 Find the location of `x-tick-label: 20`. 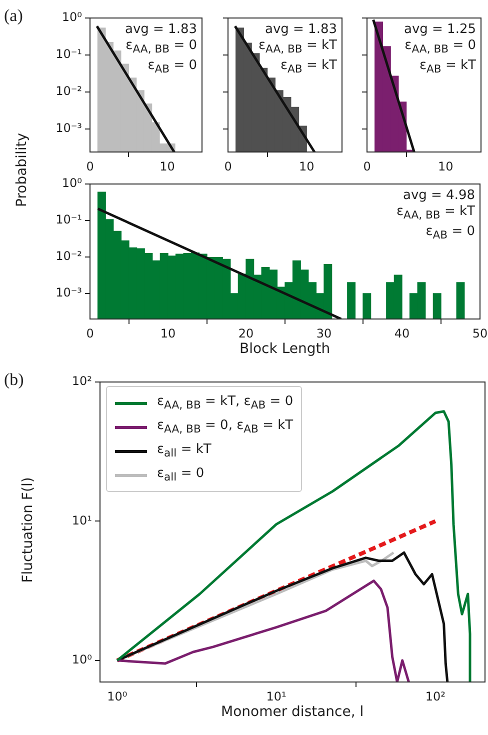

x-tick-label: 20 is located at coordinates (246, 333).